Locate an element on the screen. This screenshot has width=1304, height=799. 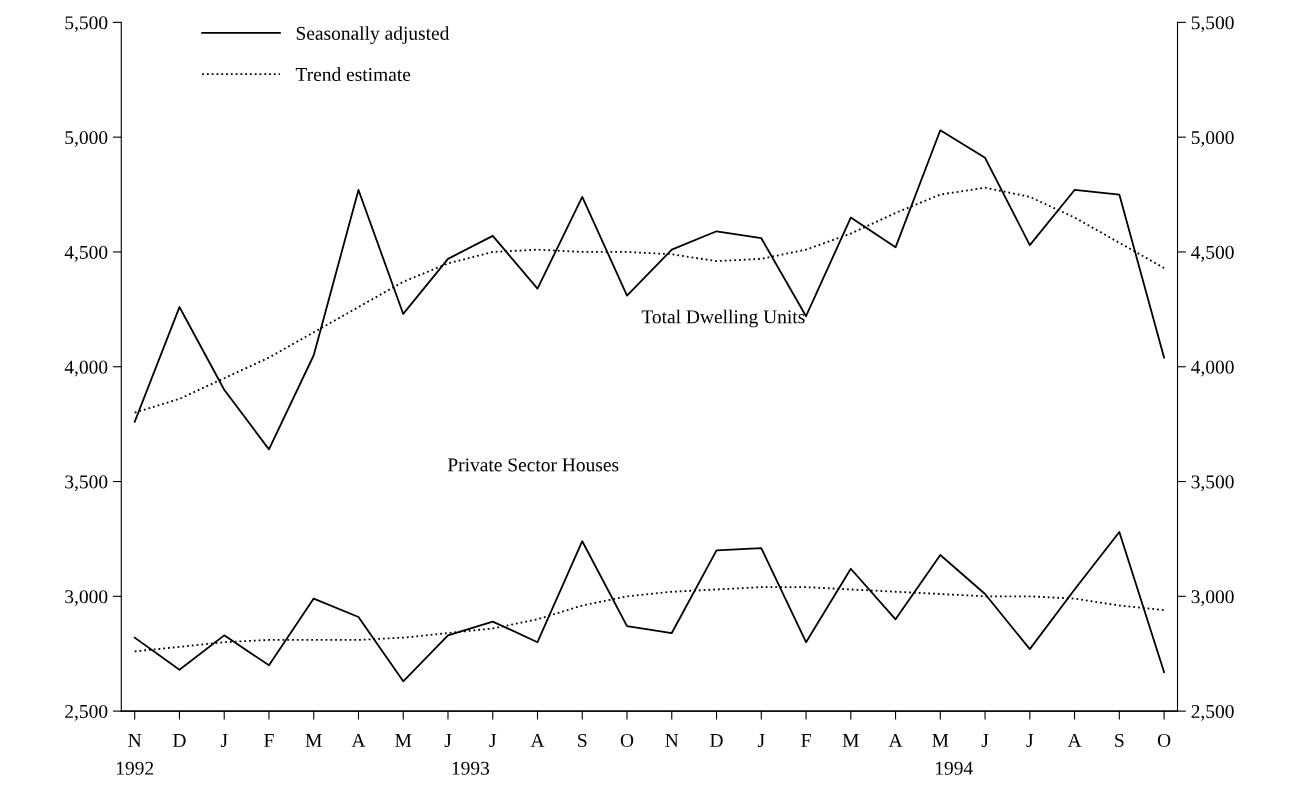
y-tick-label: 3,500 is located at coordinates (86, 483).